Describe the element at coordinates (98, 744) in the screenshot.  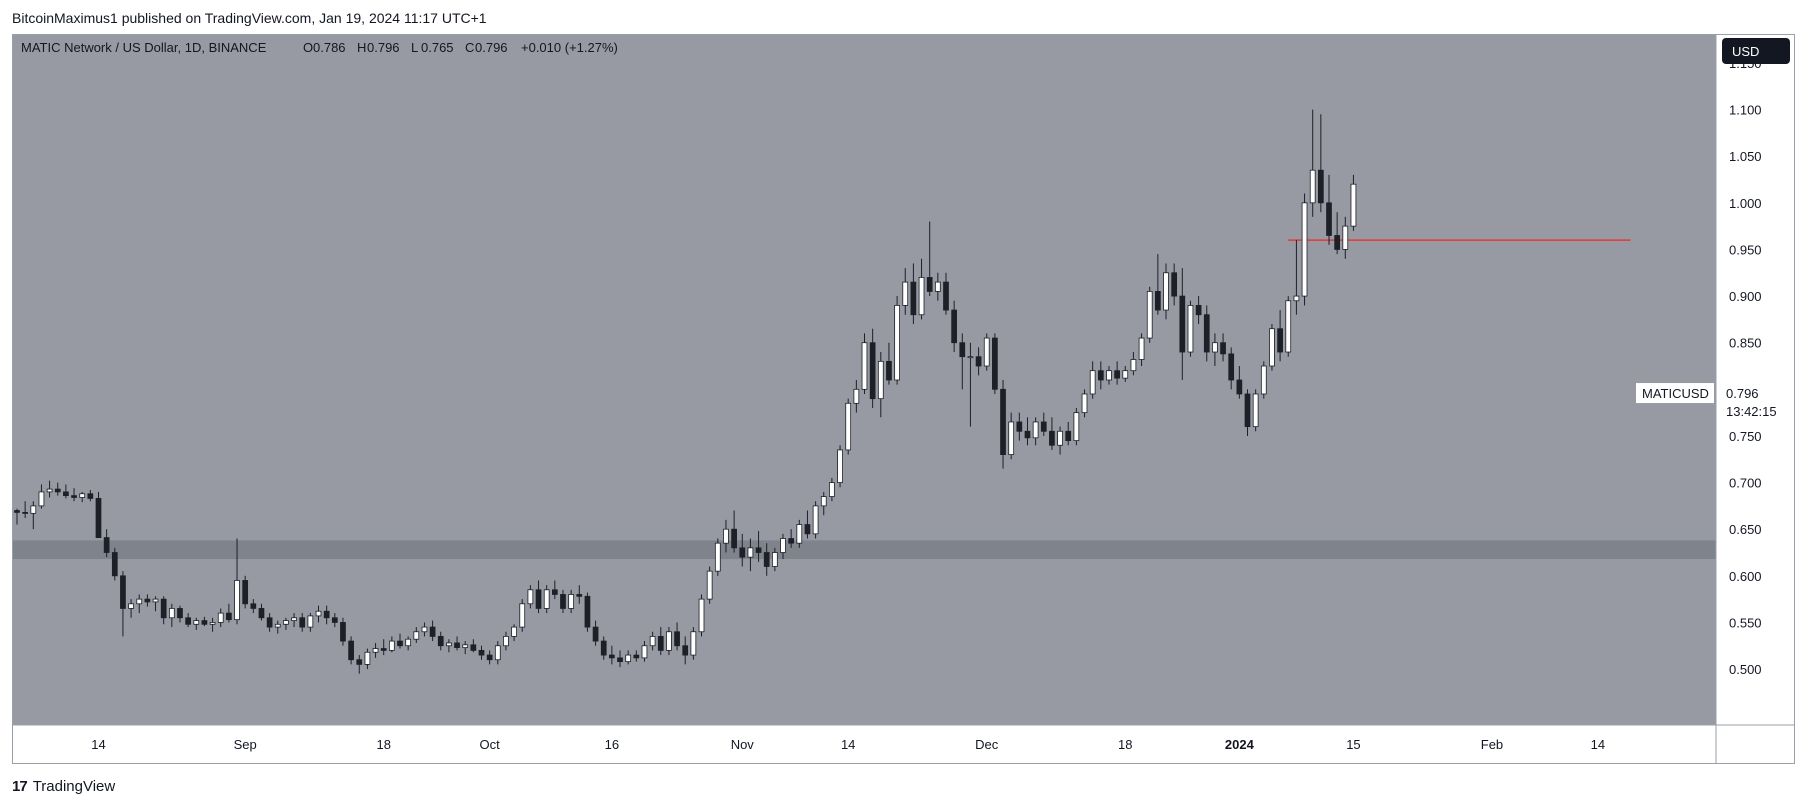
I see `time-axis-tick: 14` at that location.